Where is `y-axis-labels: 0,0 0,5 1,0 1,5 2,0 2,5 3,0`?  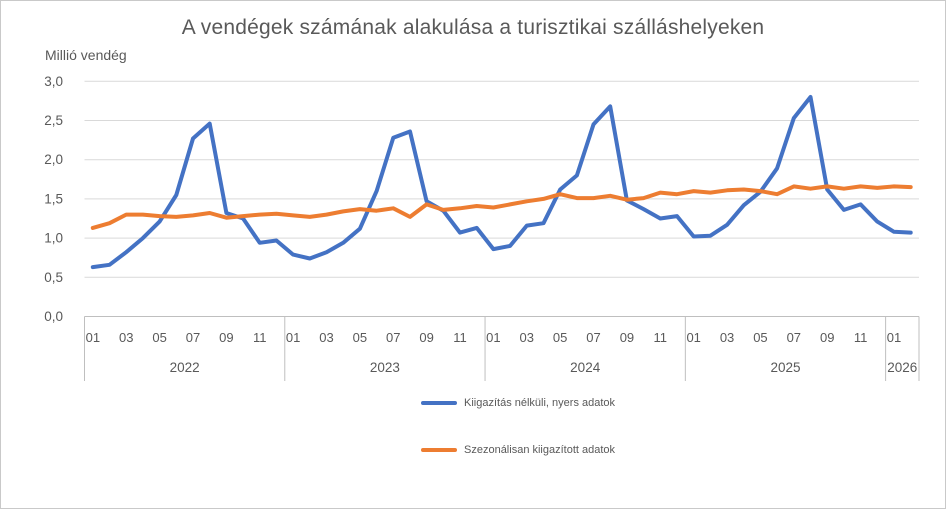
y-axis-labels: 0,0 0,5 1,0 1,5 2,0 2,5 3,0 is located at coordinates (53, 199).